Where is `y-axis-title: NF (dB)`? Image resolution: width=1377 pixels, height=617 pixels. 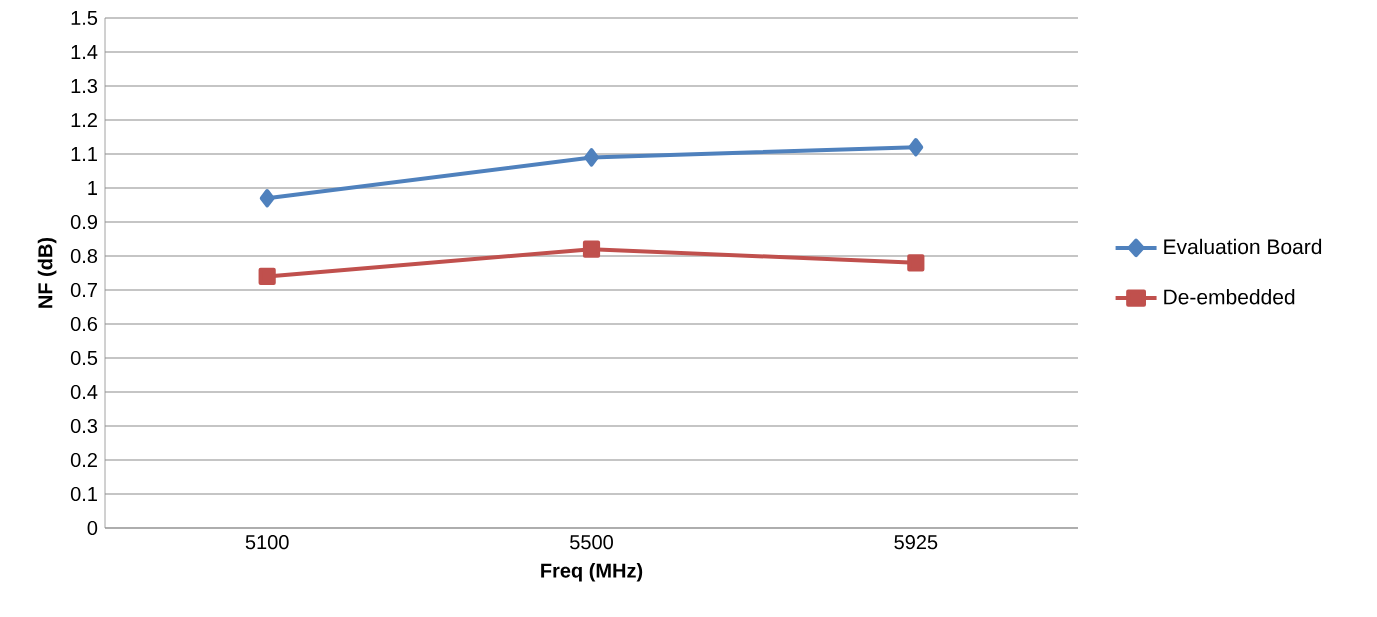 y-axis-title: NF (dB) is located at coordinates (47, 272).